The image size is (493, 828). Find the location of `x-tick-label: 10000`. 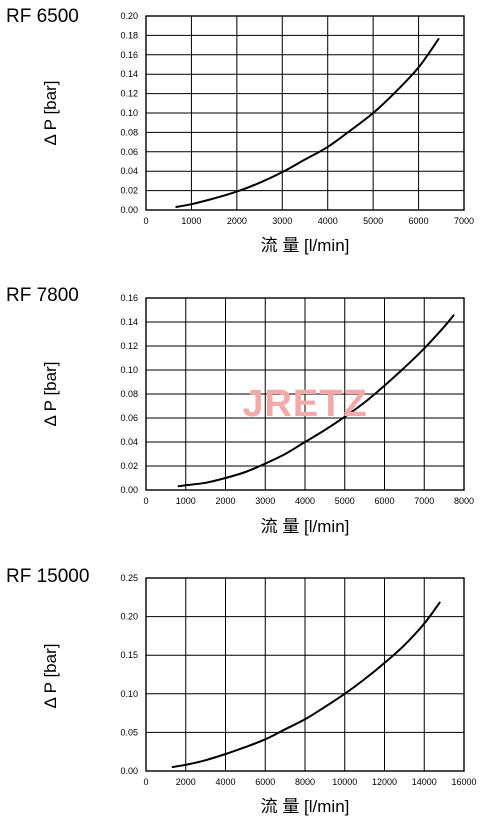

x-tick-label: 10000 is located at coordinates (344, 782).